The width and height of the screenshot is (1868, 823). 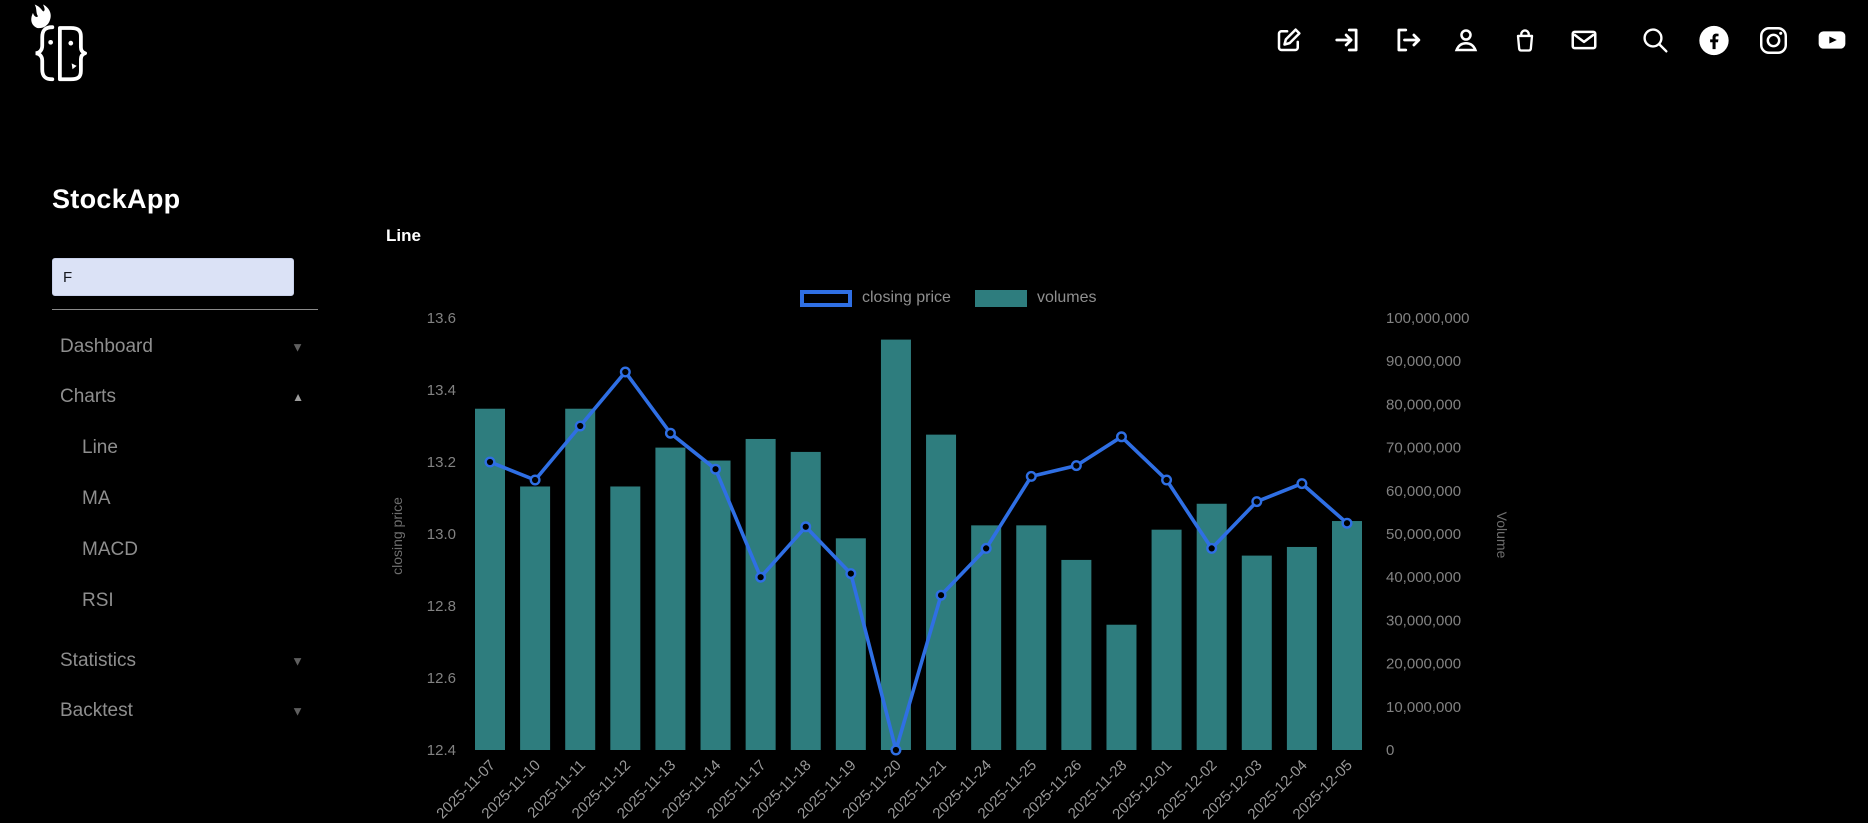 What do you see at coordinates (298, 397) in the screenshot?
I see `chevron-up-icon: ▲` at bounding box center [298, 397].